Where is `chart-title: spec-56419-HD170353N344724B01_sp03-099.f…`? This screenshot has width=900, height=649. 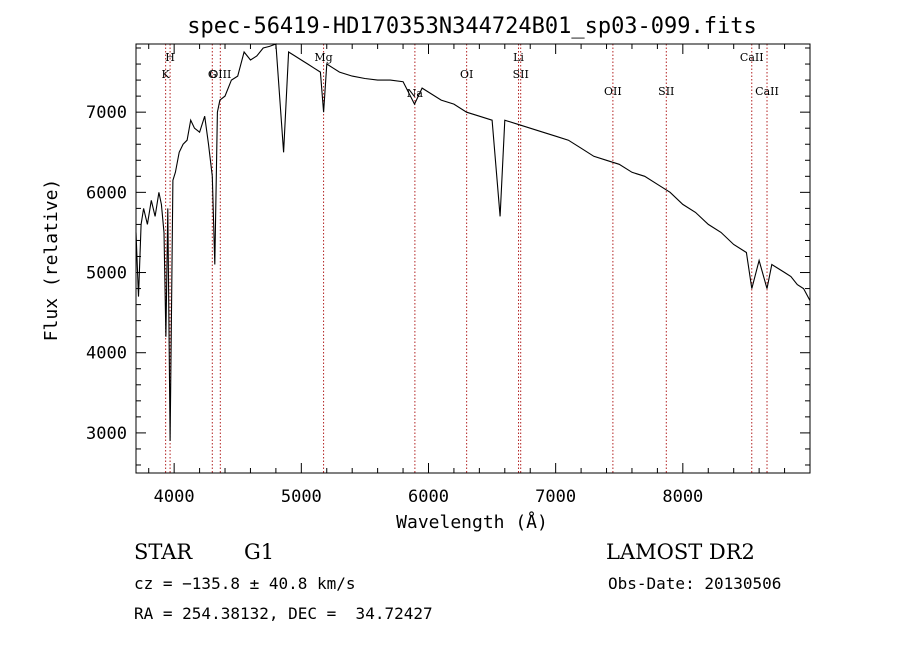 chart-title: spec-56419-HD170353N344724B01_sp03-099.f… is located at coordinates (472, 26).